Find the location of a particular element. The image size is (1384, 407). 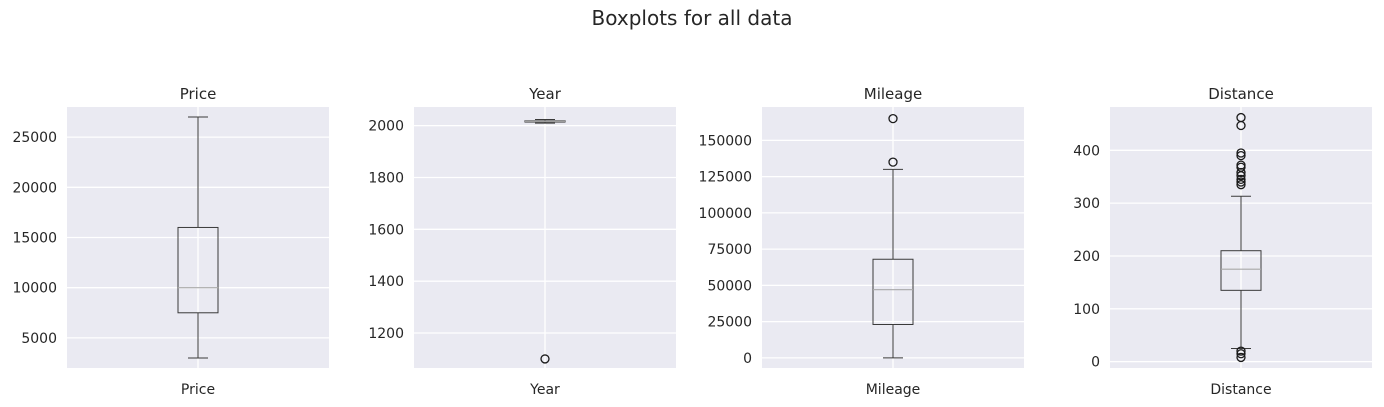

y-tick-label: 1200 is located at coordinates (386, 334).